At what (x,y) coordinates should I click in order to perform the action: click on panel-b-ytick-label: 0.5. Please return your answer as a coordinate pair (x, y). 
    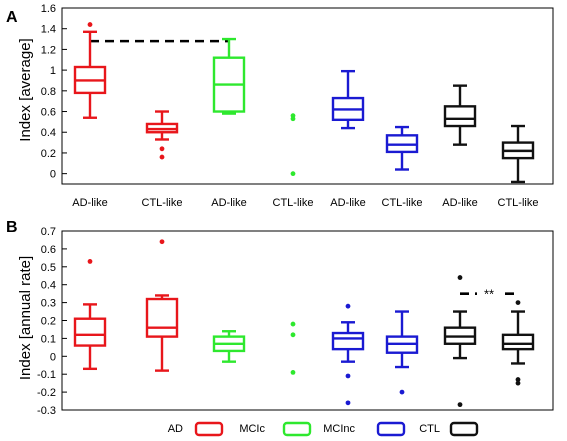
    Looking at the image, I should click on (48, 268).